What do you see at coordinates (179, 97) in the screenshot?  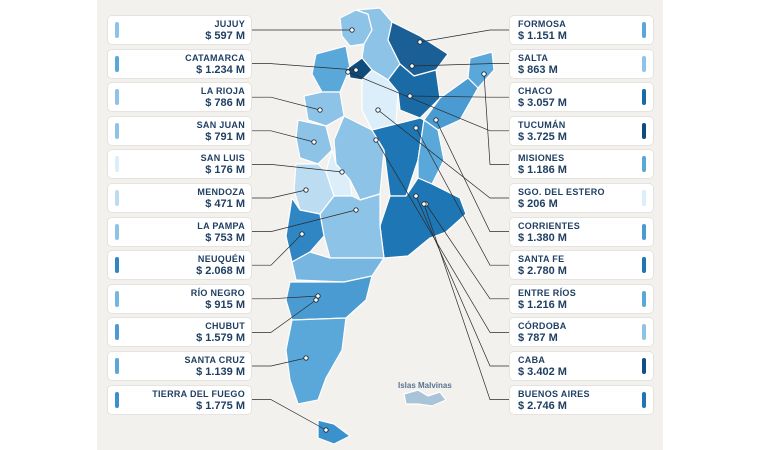 I see `province-card-la-rioja: LA RIOJA $ 786 M` at bounding box center [179, 97].